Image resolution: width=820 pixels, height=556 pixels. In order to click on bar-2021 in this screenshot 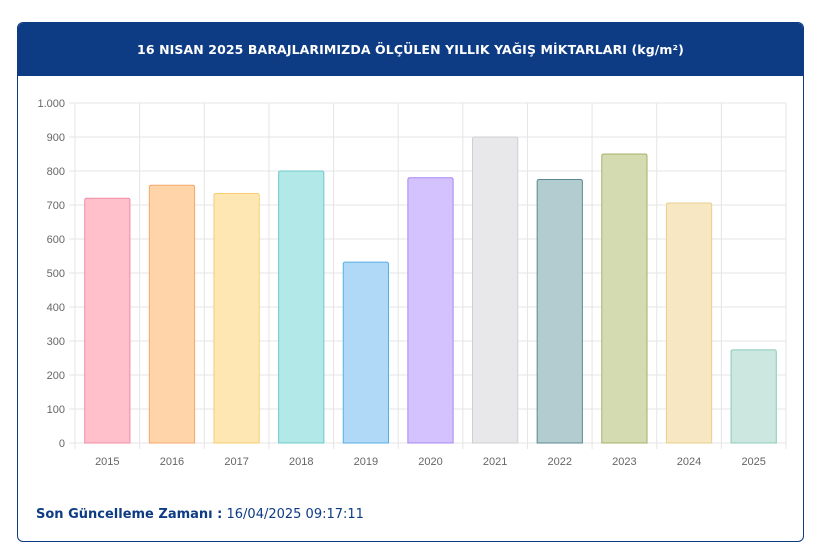, I will do `click(495, 290)`.